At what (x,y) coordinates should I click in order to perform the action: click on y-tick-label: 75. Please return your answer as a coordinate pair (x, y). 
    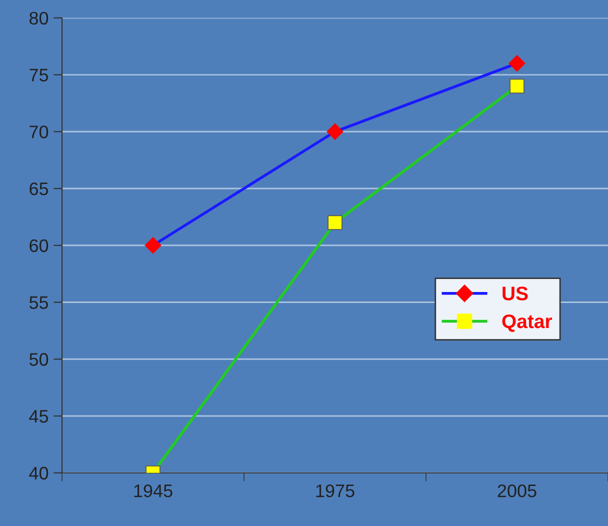
    Looking at the image, I should click on (39, 75).